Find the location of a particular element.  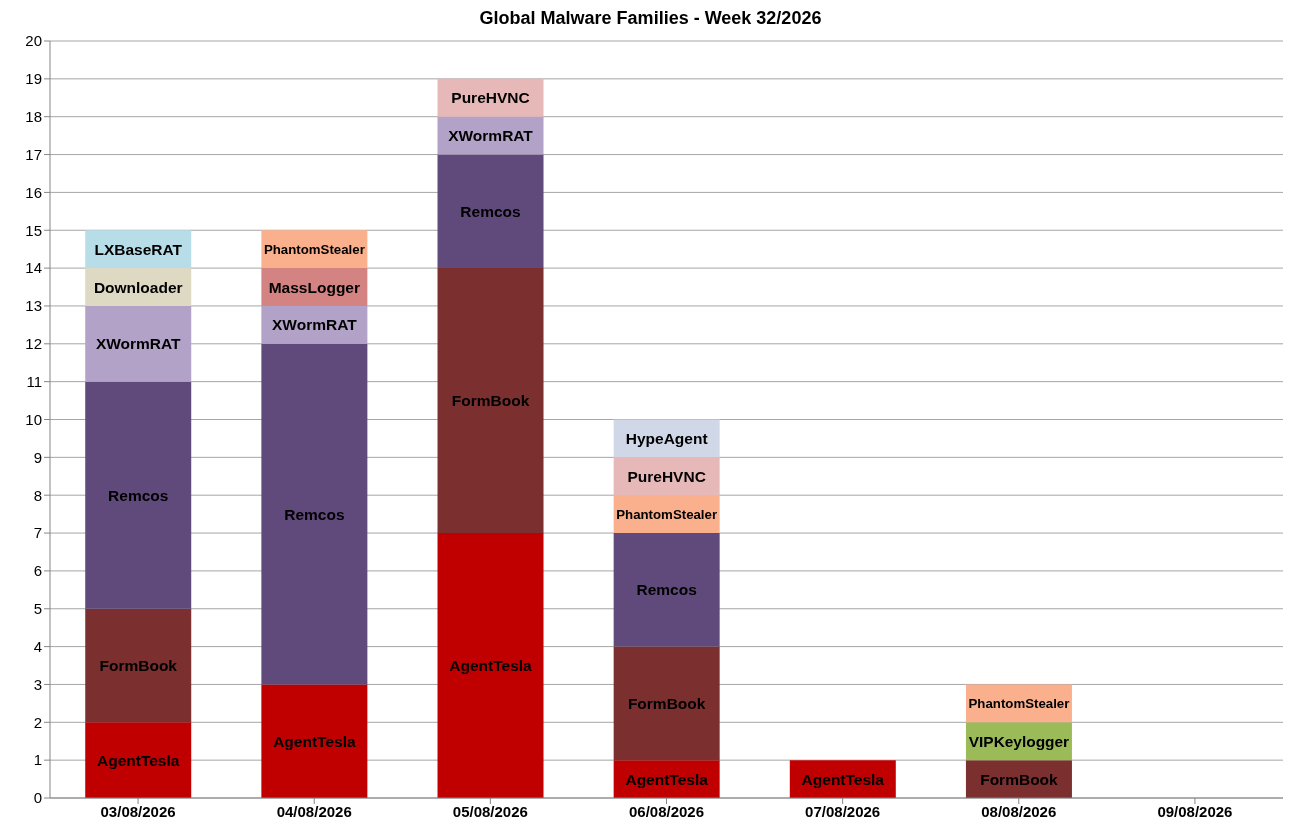

y-tick-label: 18 is located at coordinates (33, 117).